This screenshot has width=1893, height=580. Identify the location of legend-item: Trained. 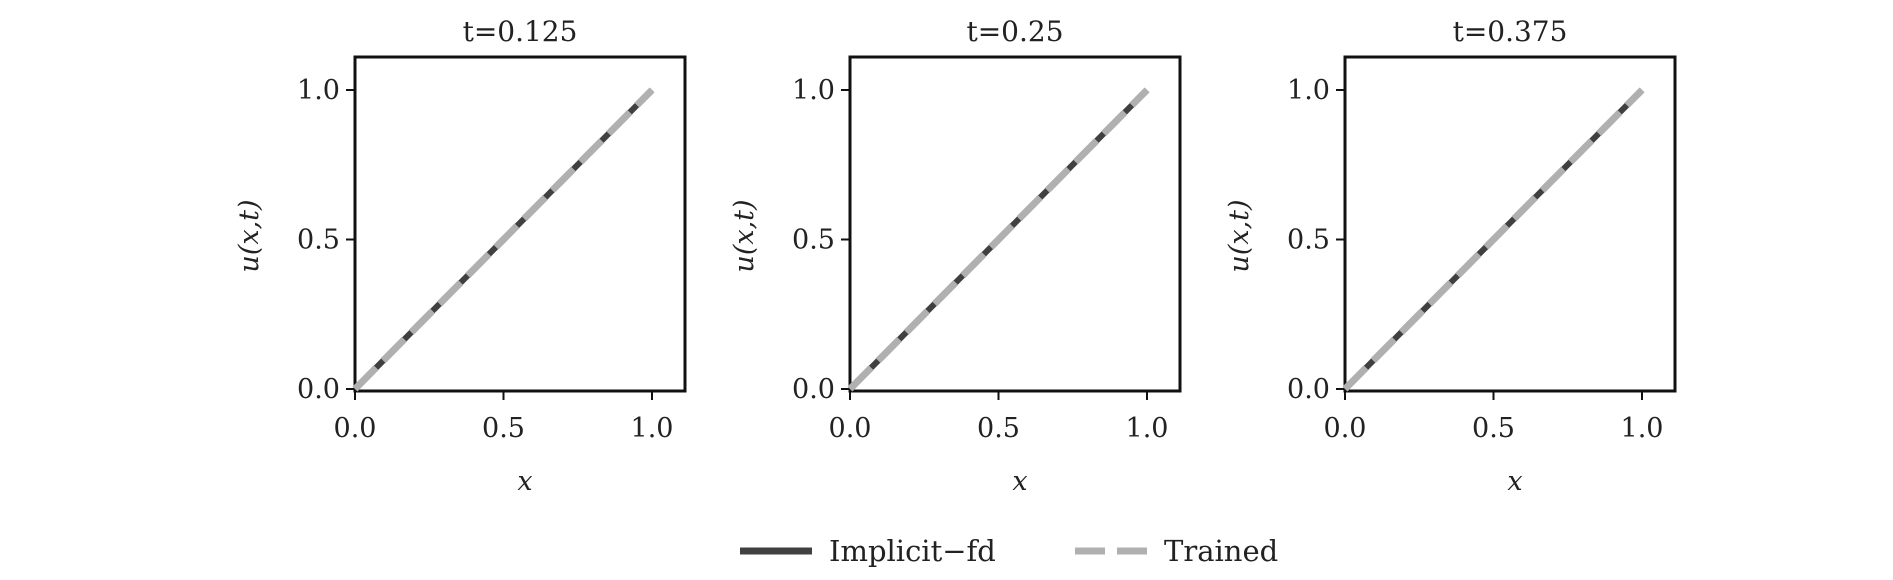
(1176, 551).